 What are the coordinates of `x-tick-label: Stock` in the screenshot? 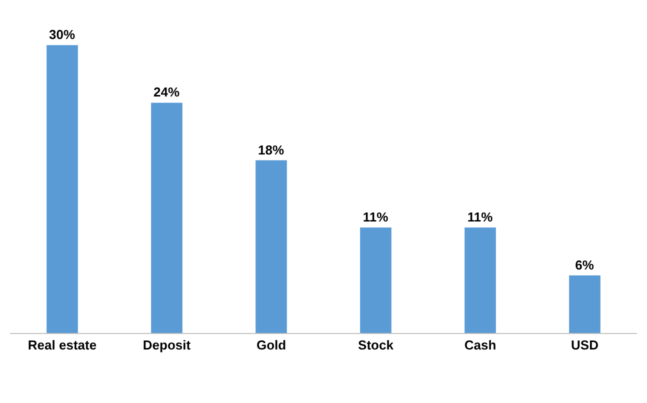 It's located at (376, 345).